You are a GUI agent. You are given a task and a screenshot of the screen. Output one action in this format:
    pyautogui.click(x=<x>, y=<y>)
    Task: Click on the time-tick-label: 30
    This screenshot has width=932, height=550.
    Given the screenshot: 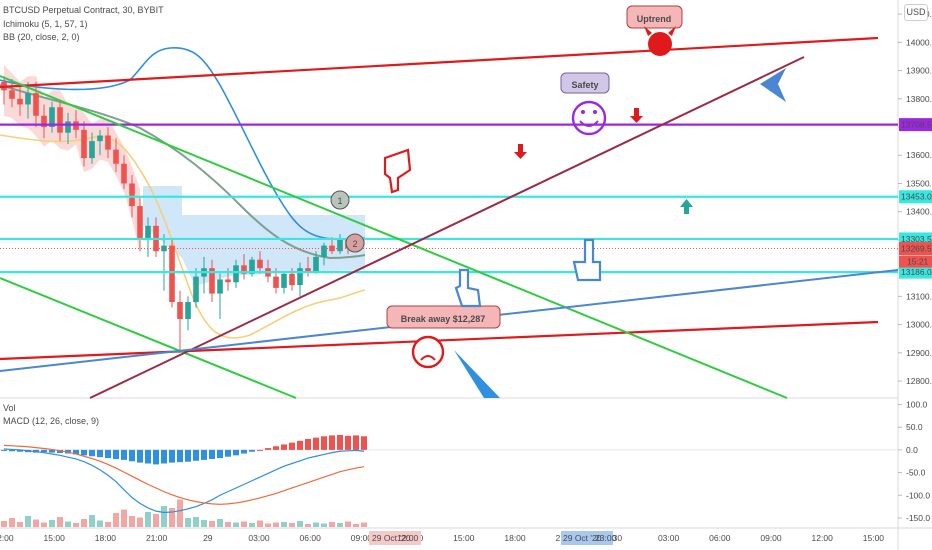 What is the action you would take?
    pyautogui.click(x=618, y=538)
    